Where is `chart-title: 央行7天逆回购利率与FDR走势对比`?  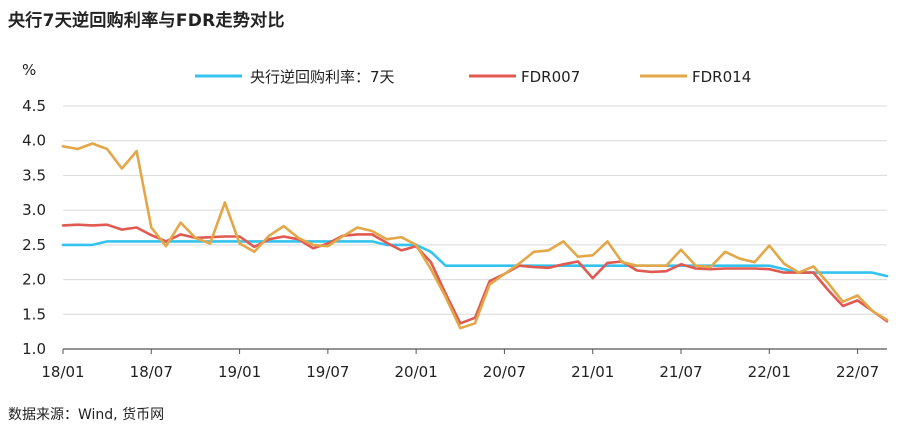
chart-title: 央行7天逆回购利率与FDR走势对比 is located at coordinates (146, 21).